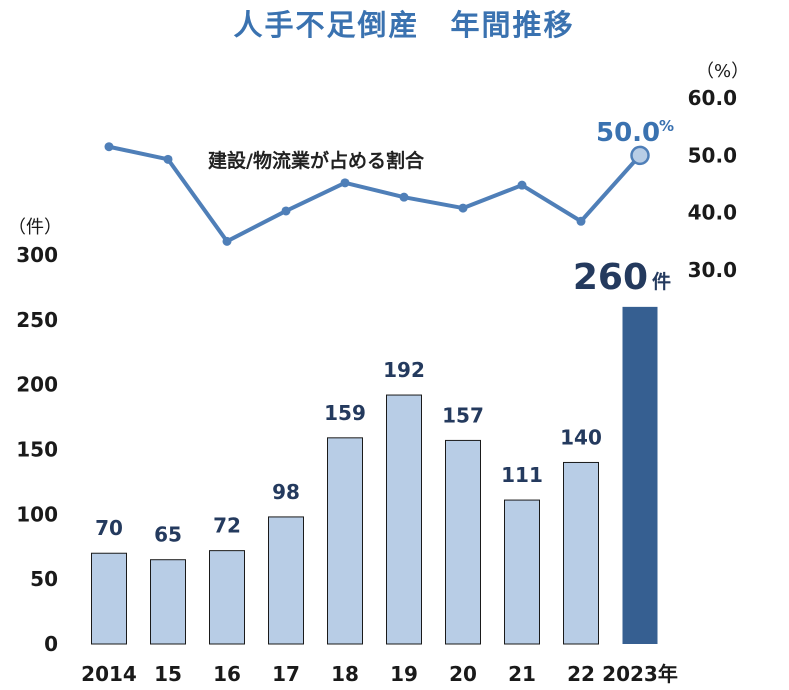 The image size is (789, 690). Describe the element at coordinates (581, 437) in the screenshot. I see `bar-value-label: 140` at that location.